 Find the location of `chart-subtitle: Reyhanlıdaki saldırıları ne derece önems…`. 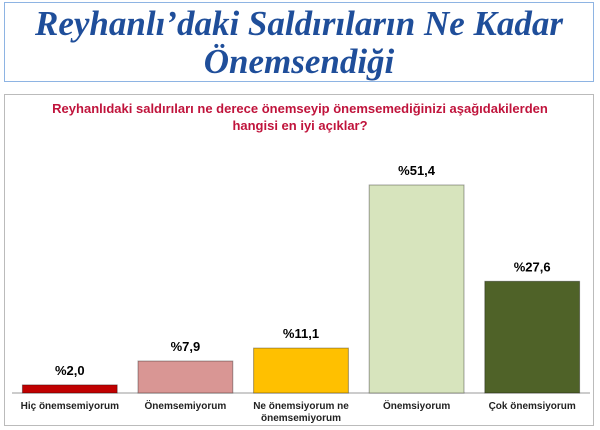

chart-subtitle: Reyhanlıdaki saldırıları ne derece önems… is located at coordinates (300, 117).